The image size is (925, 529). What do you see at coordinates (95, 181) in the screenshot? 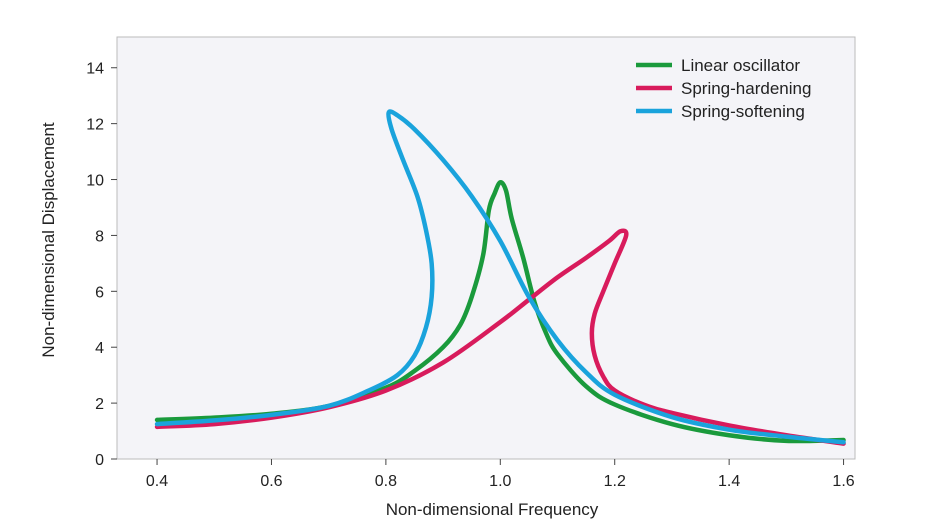
I see `y-tick-label: 10` at bounding box center [95, 181].